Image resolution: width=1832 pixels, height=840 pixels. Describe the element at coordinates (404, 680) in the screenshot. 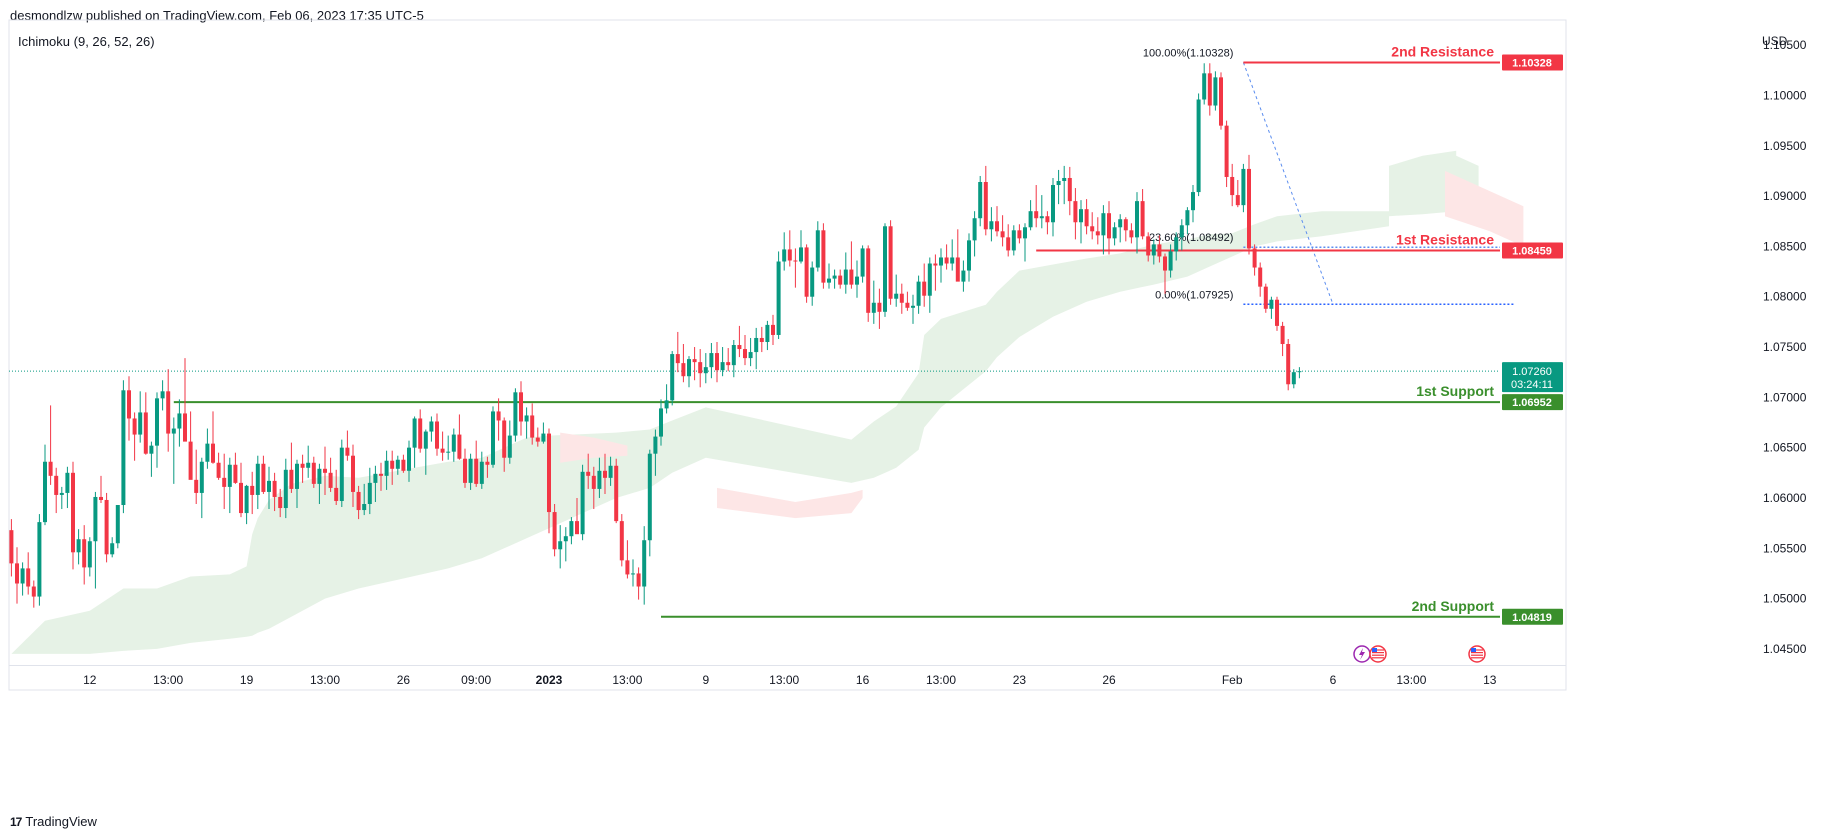

I see `time-tick-label: 26` at that location.